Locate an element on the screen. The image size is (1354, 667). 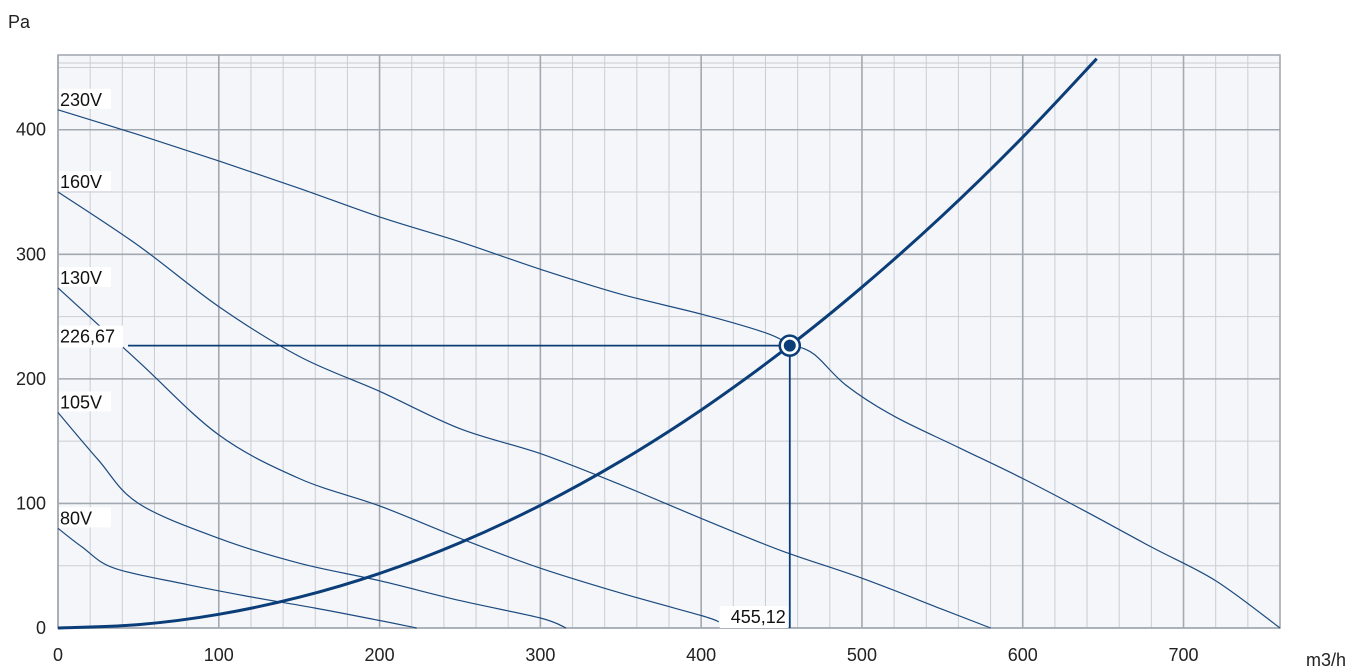
curve-labels: 230V 160V 130V 105V 80V is located at coordinates (85, 308).